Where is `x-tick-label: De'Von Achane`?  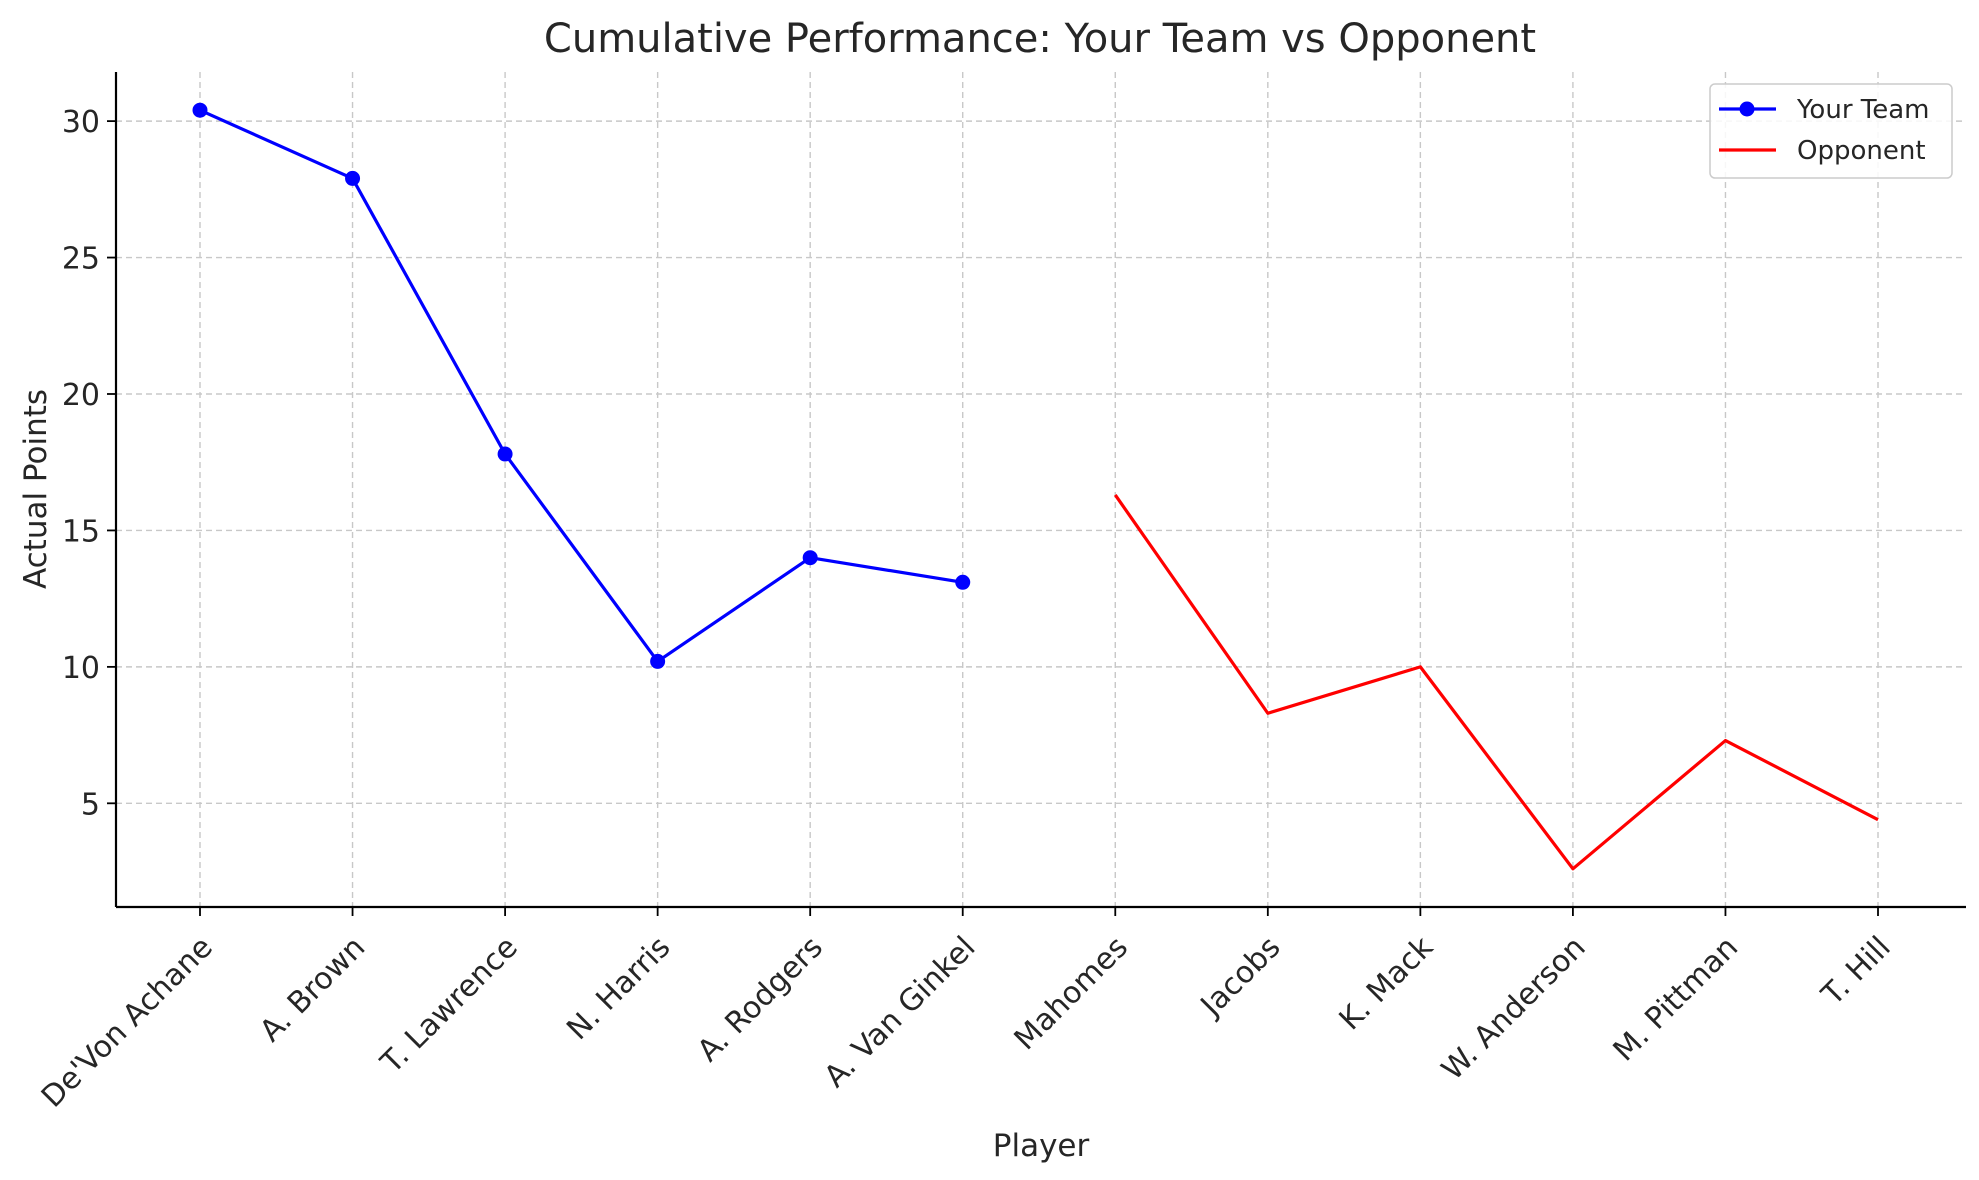 x-tick-label: De'Von Achane is located at coordinates (127, 1022).